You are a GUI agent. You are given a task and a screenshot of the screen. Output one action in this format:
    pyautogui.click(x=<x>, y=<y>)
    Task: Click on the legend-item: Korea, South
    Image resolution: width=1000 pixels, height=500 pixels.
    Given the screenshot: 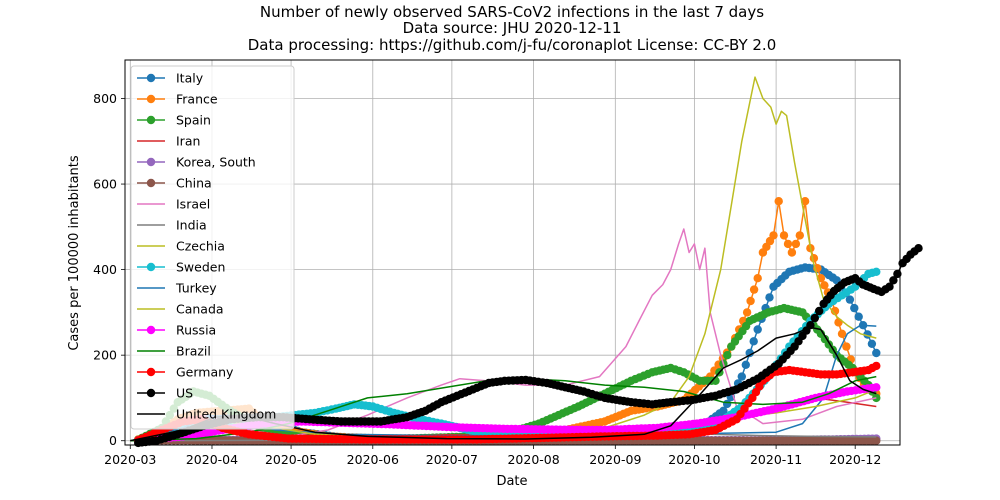 What is the action you would take?
    pyautogui.click(x=196, y=162)
    